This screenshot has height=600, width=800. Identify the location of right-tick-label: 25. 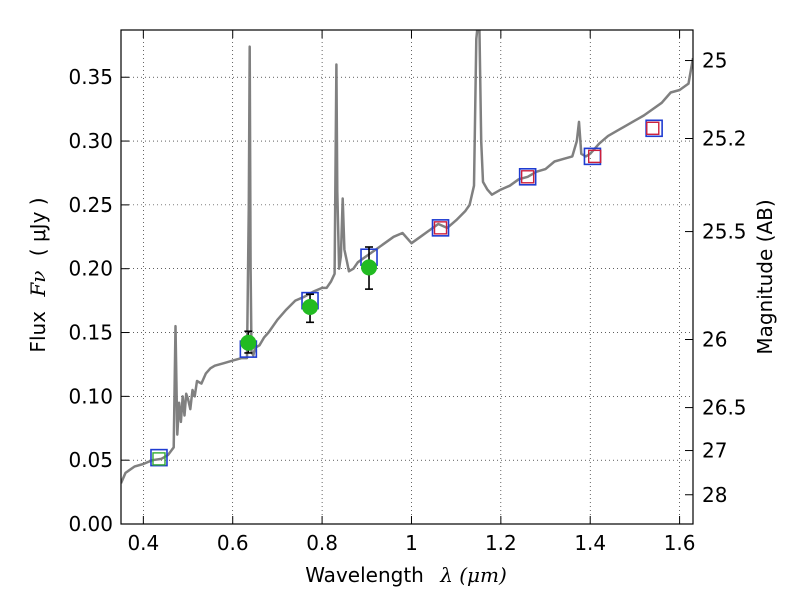
(714, 61).